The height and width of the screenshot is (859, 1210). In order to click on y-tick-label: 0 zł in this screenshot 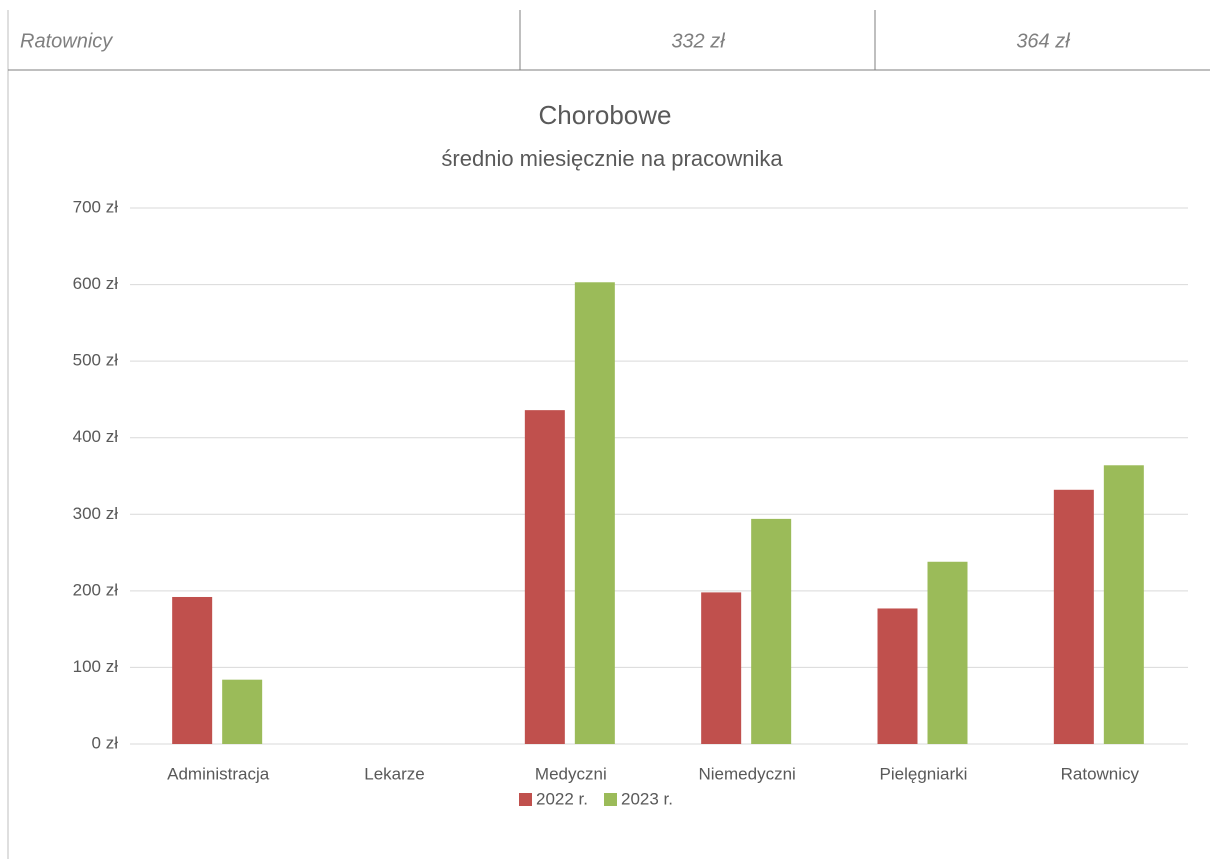, I will do `click(105, 742)`.